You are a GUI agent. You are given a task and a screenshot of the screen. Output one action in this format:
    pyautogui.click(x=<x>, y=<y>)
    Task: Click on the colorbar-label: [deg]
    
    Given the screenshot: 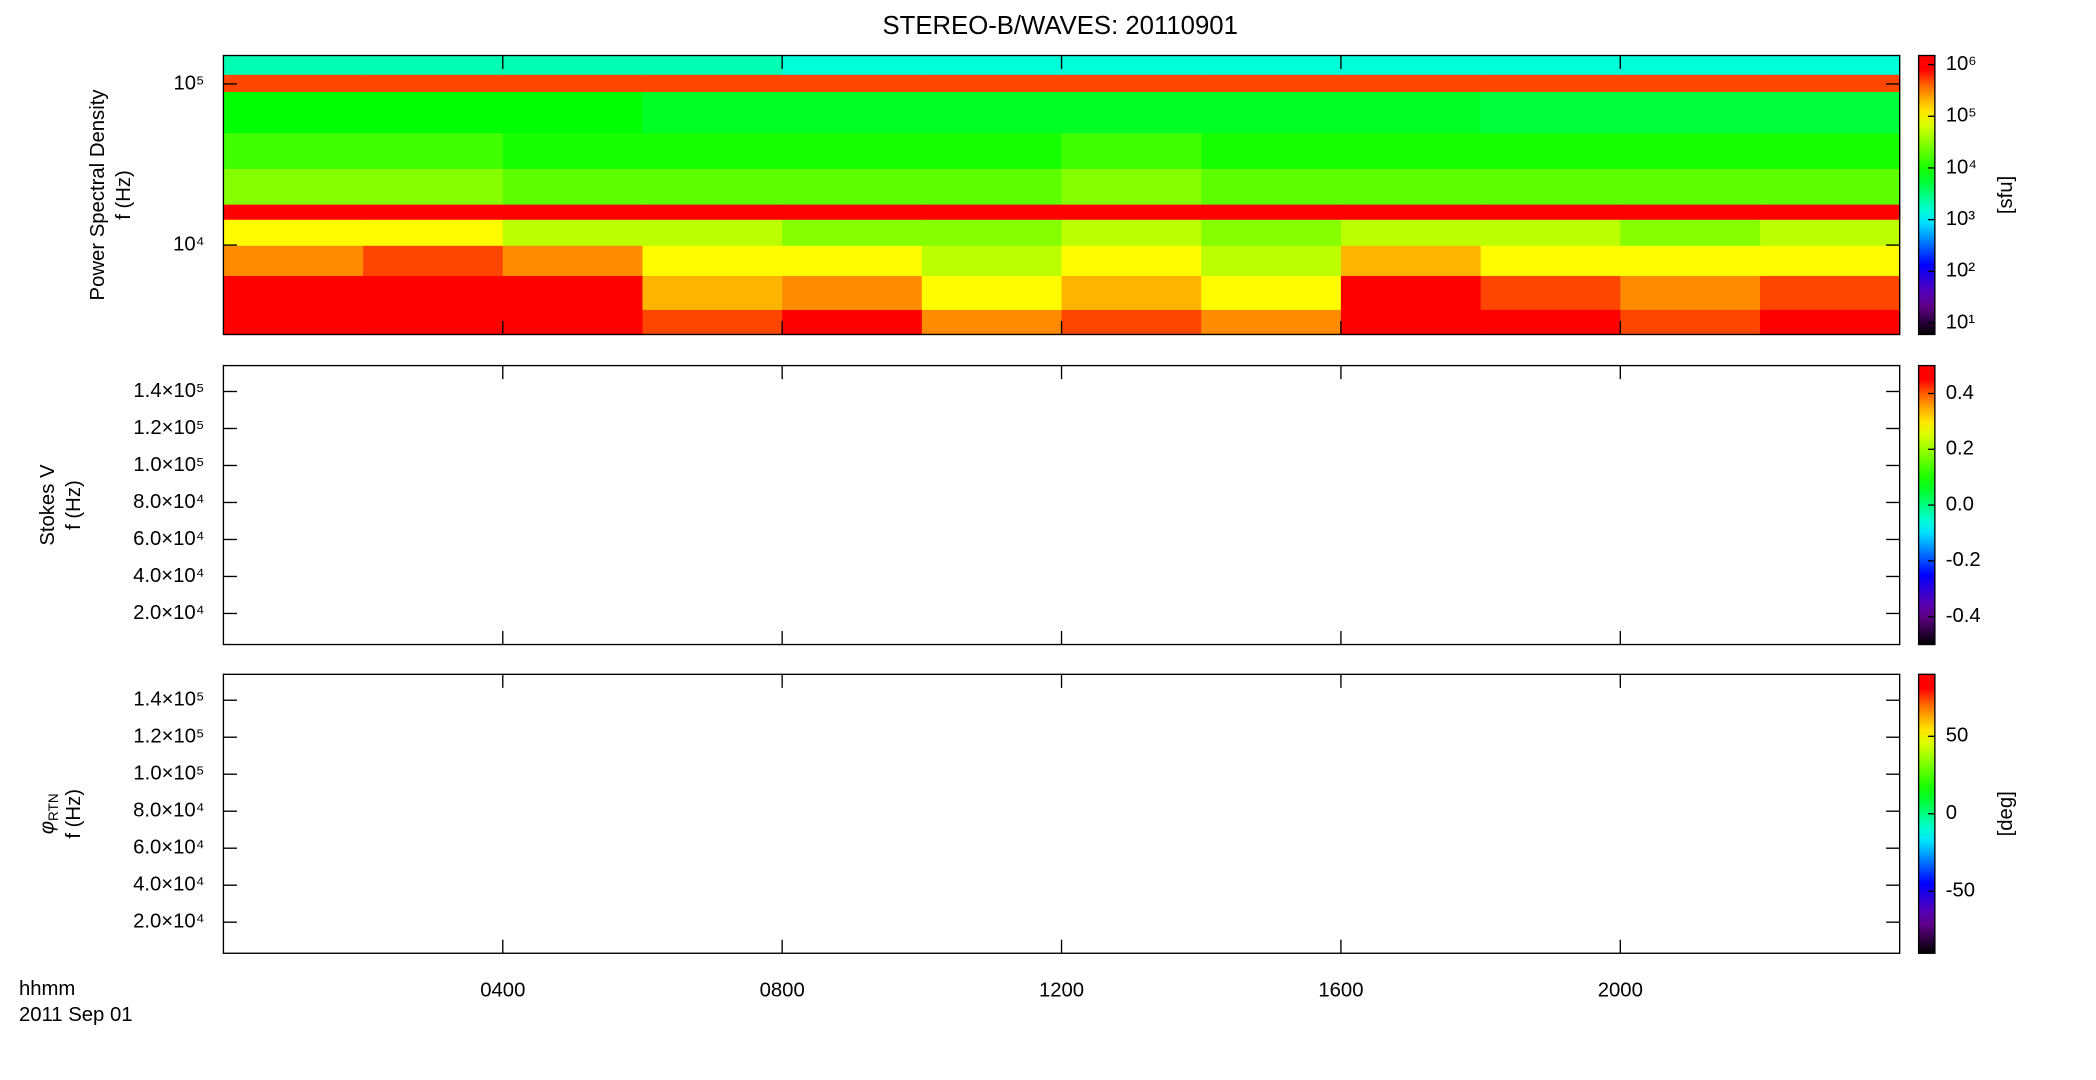 What is the action you would take?
    pyautogui.click(x=2006, y=813)
    